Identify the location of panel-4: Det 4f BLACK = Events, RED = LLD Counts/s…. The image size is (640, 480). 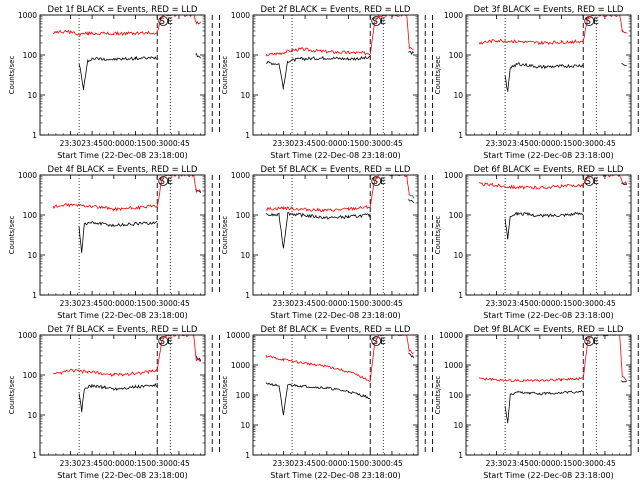
(114, 242).